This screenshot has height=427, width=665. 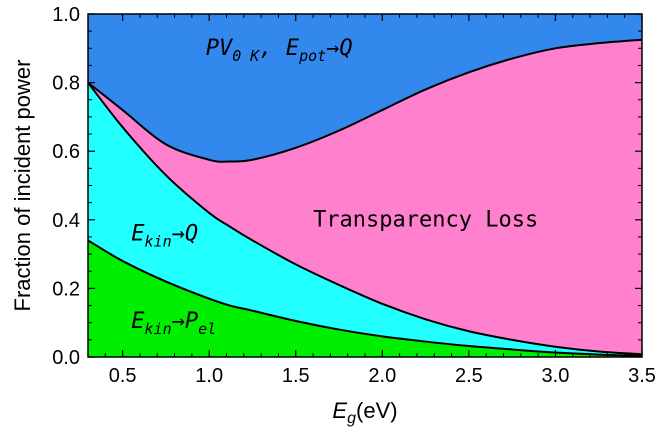 What do you see at coordinates (296, 376) in the screenshot?
I see `x-tick-label: 1.5` at bounding box center [296, 376].